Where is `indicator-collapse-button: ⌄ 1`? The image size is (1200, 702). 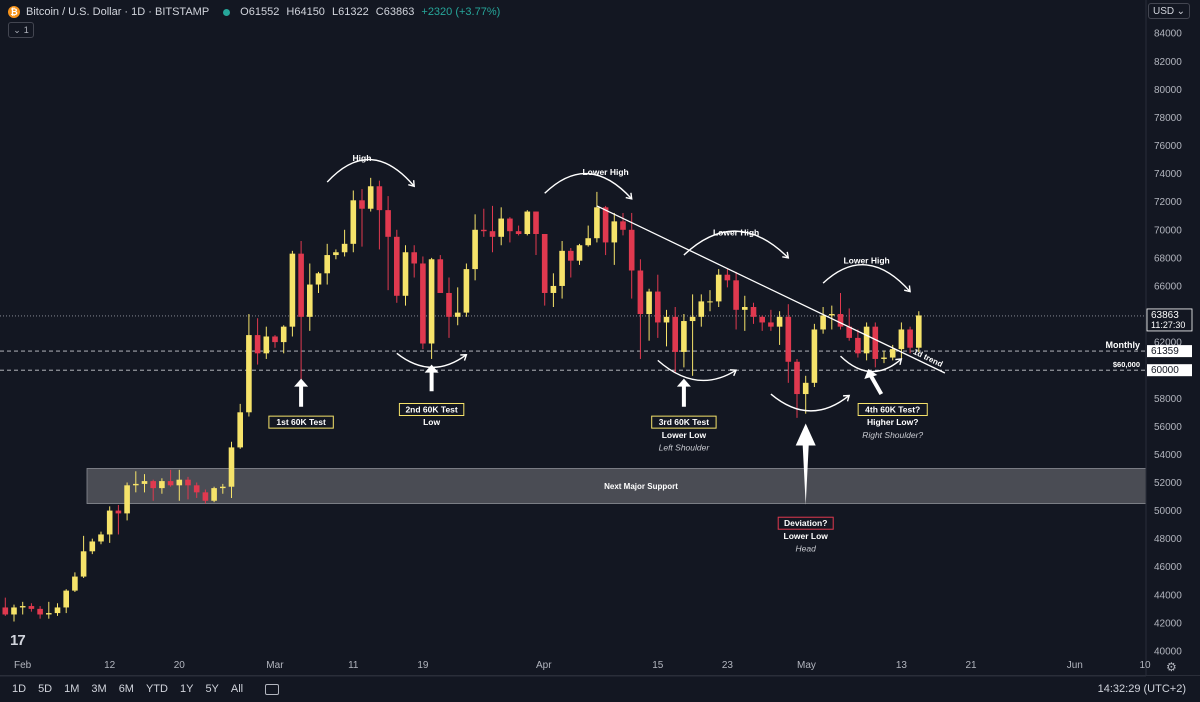
indicator-collapse-button: ⌄ 1 is located at coordinates (21, 30).